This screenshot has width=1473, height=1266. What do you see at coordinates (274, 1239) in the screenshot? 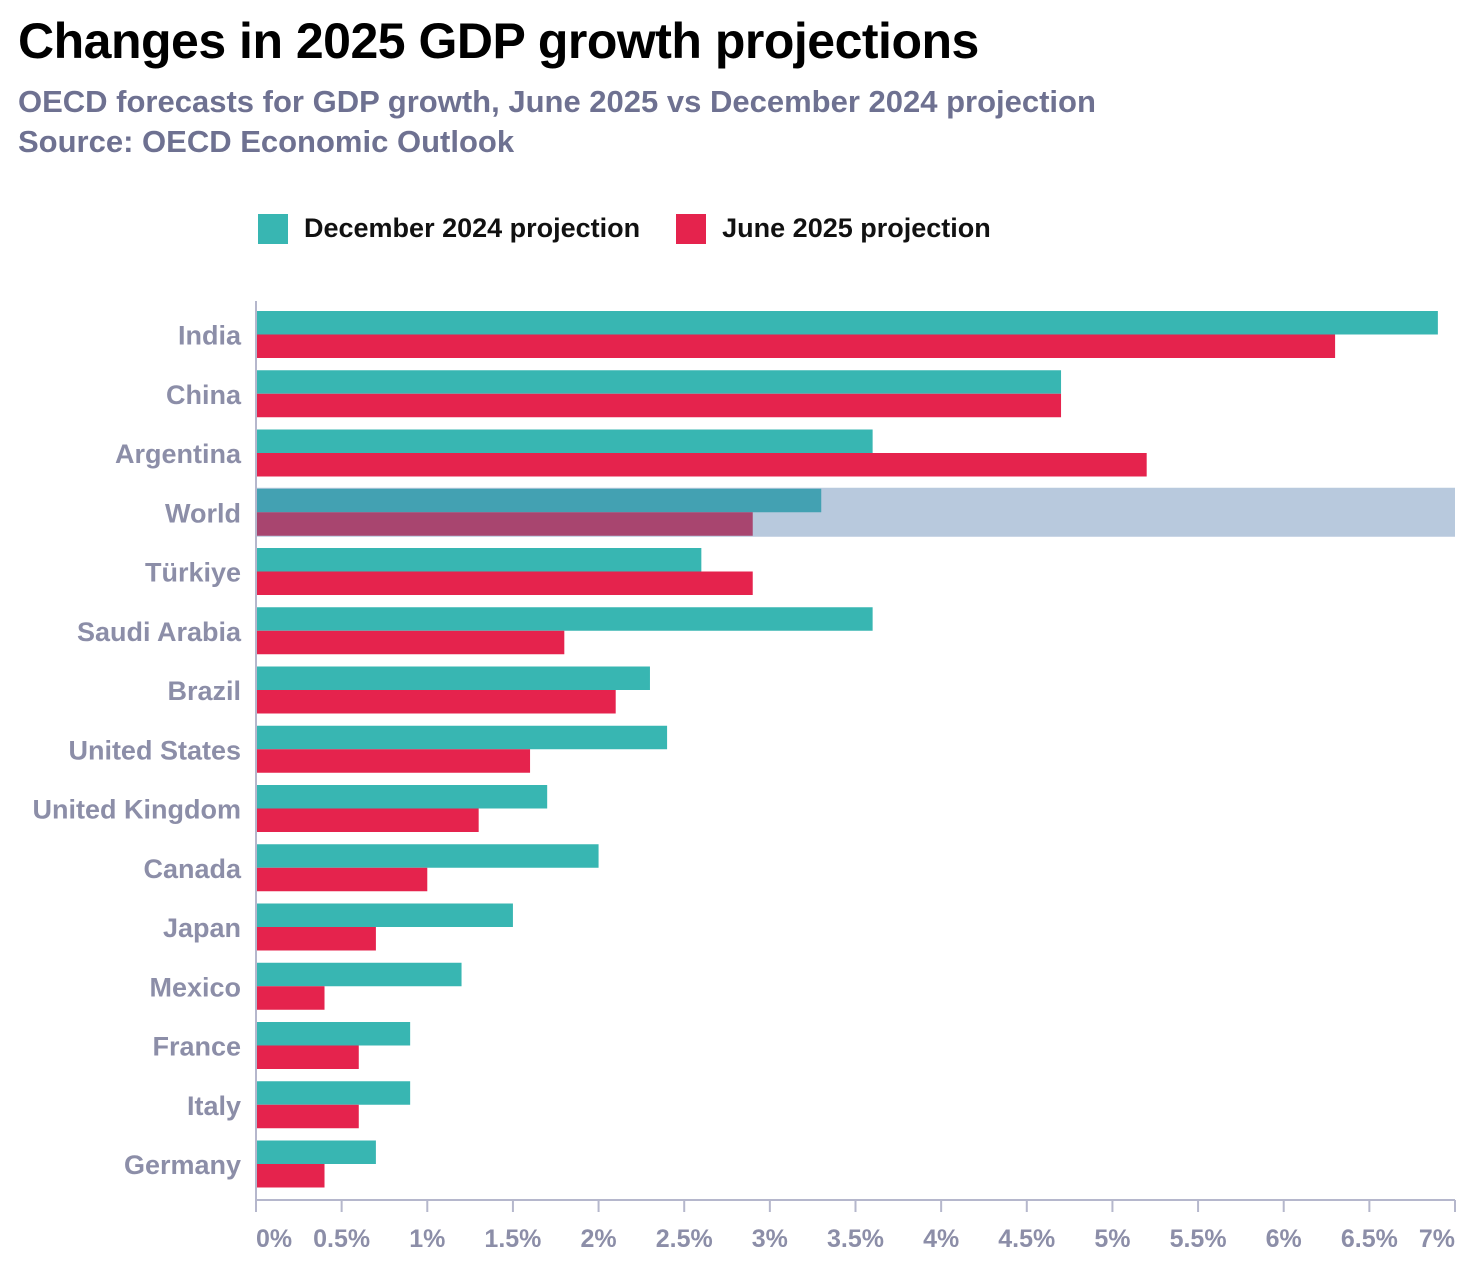
I see `x-tick-label: 0%` at bounding box center [274, 1239].